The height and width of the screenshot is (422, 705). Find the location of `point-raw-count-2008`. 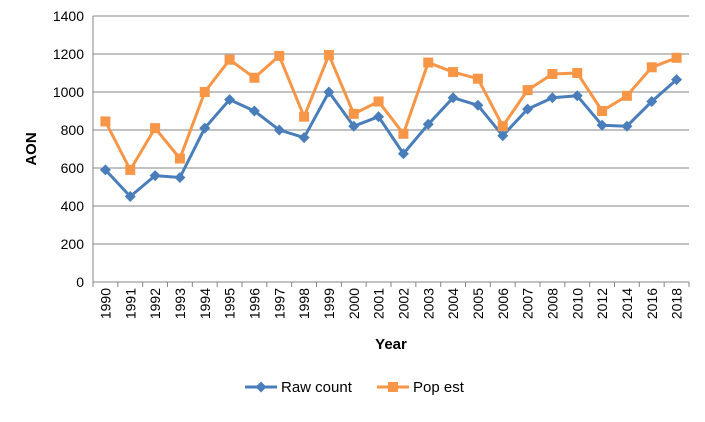

point-raw-count-2008 is located at coordinates (552, 98).